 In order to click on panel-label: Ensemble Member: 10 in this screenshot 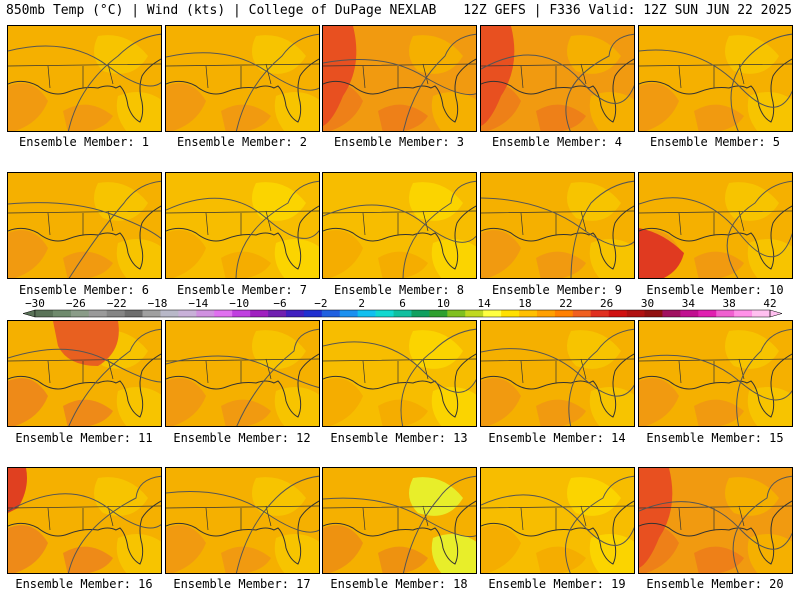, I will do `click(715, 290)`.